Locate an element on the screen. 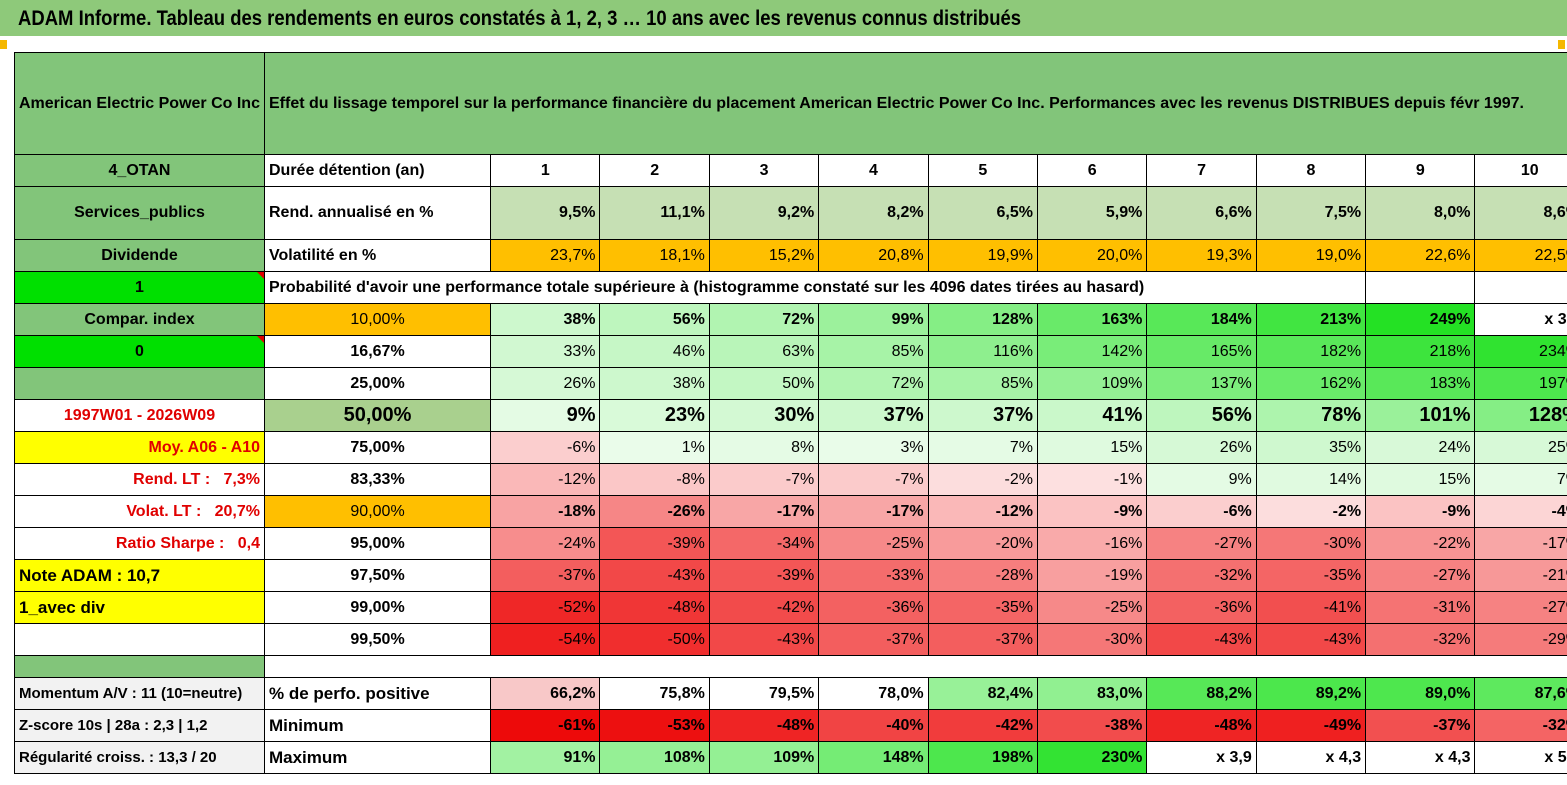  row-label: Rend. annualisé en % is located at coordinates (377, 213).